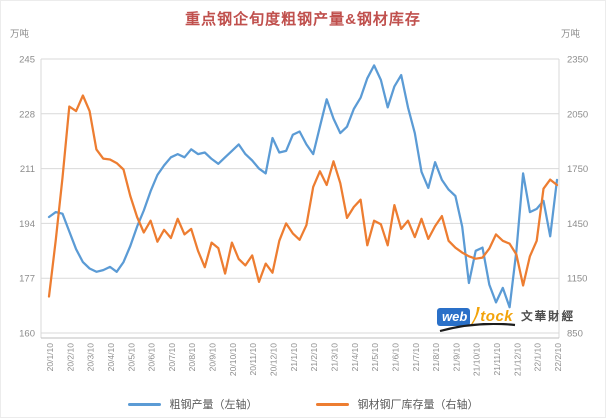 Image resolution: width=606 pixels, height=418 pixels. What do you see at coordinates (577, 224) in the screenshot?
I see `right-axis-tick-label: 1450` at bounding box center [577, 224].